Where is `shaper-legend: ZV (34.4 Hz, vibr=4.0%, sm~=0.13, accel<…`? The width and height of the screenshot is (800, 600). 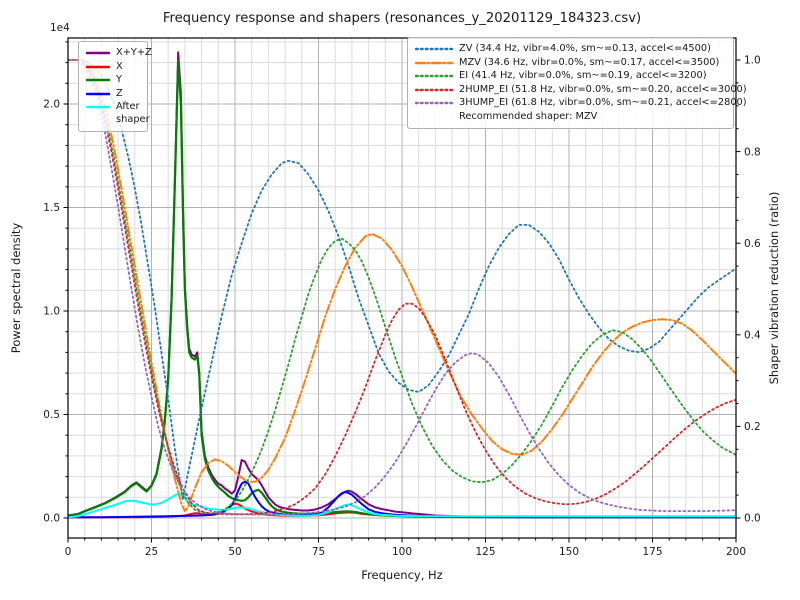 shaper-legend: ZV (34.4 Hz, vibr=4.0%, sm~=0.13, accel<… is located at coordinates (577, 83).